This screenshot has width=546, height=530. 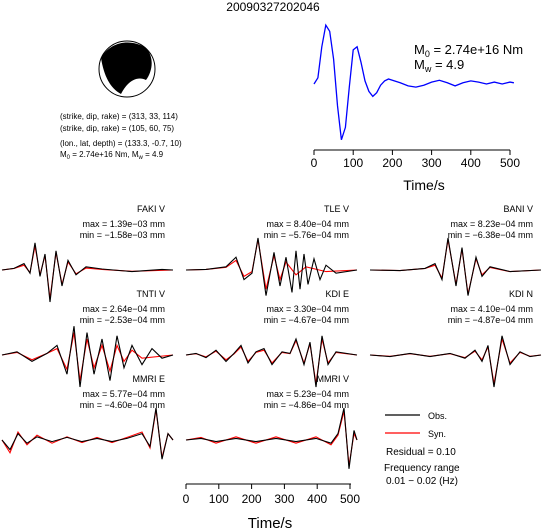 I want to click on station-min: min = −4.87e−04 mm, so click(x=490, y=320).